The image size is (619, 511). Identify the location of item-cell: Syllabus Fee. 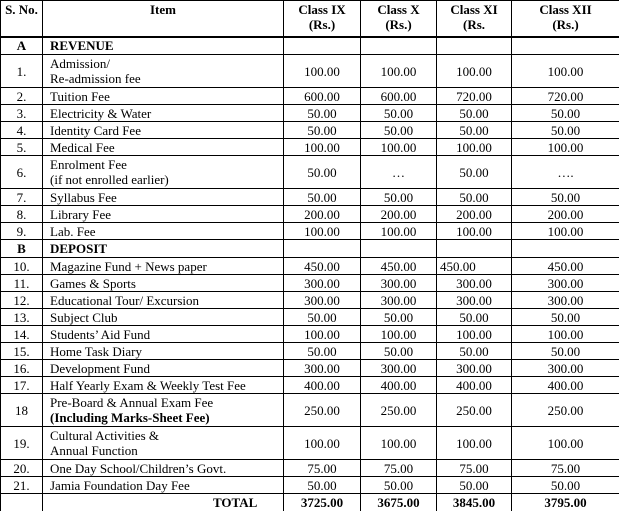
(163, 197).